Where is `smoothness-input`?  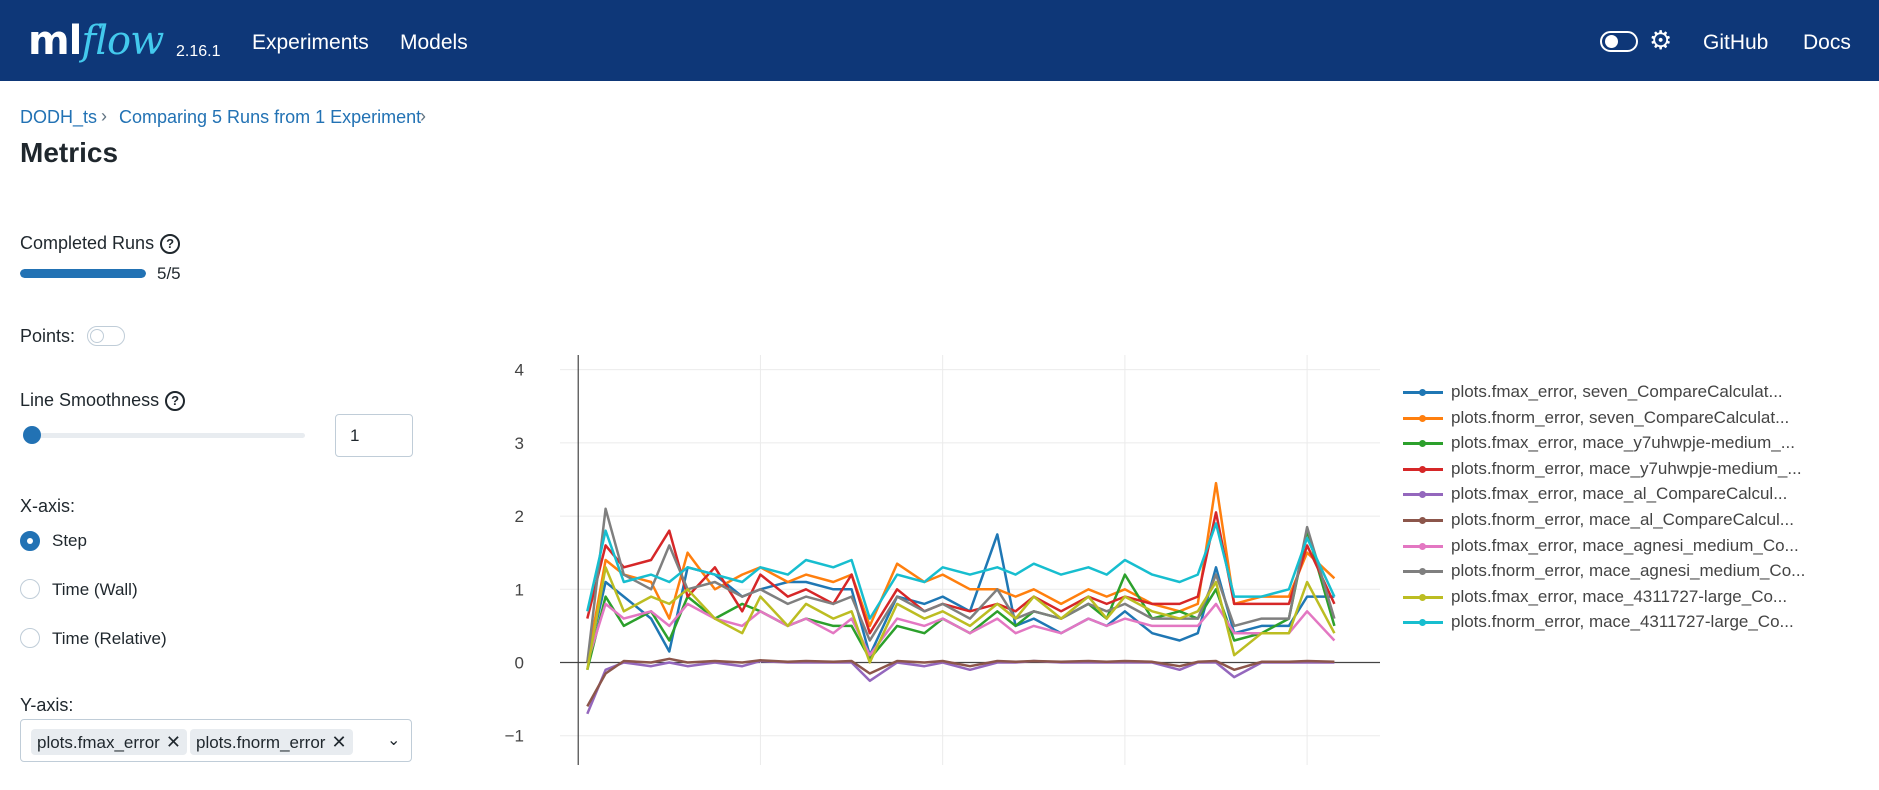
smoothness-input is located at coordinates (374, 435).